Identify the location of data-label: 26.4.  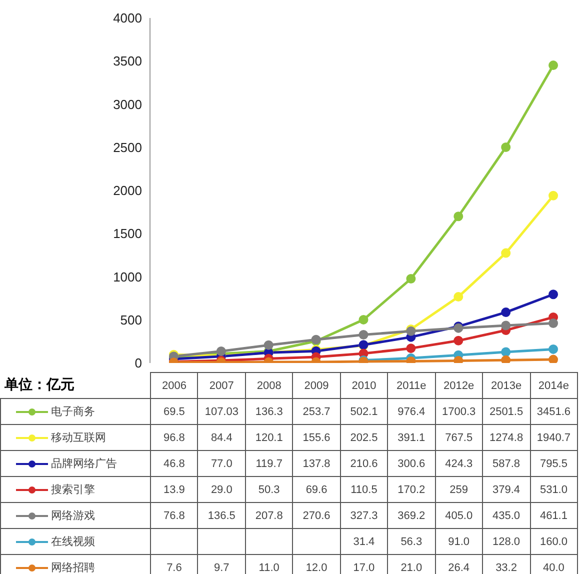
(459, 564).